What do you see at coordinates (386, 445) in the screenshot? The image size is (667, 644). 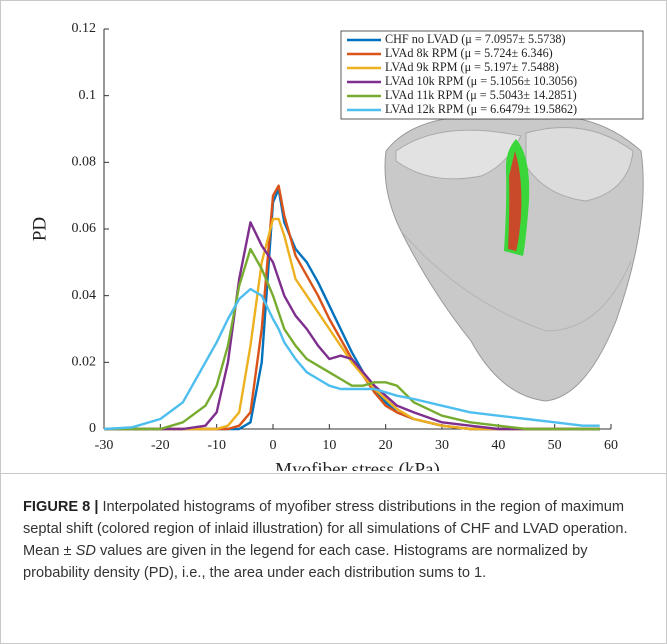 I see `x-tick-label: 20` at bounding box center [386, 445].